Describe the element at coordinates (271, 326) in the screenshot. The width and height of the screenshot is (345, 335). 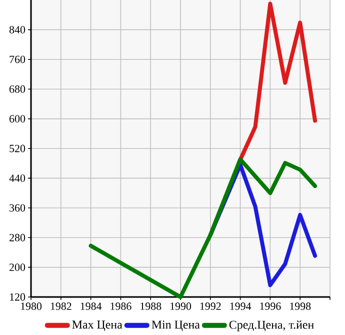
I see `legend-label: Сред.Цена, т.йен` at that location.